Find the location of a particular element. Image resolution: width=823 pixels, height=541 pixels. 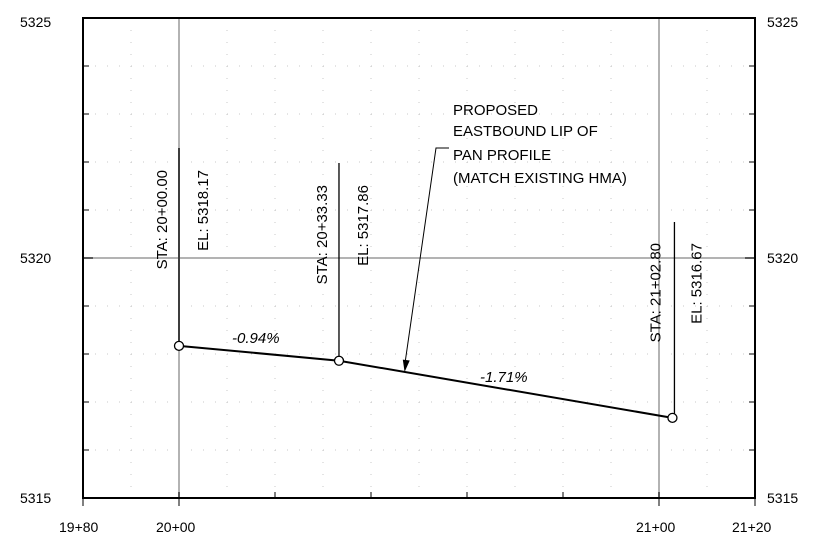

annotation-line-1: PROPOSED is located at coordinates (495, 110).